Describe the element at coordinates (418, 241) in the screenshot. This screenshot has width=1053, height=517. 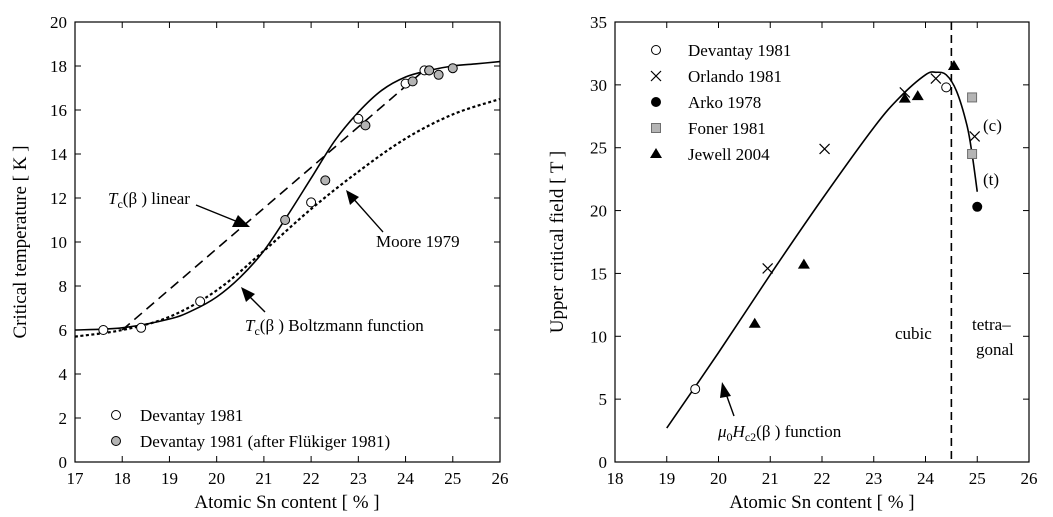
I see `moore-annotation: Moore 1979` at that location.